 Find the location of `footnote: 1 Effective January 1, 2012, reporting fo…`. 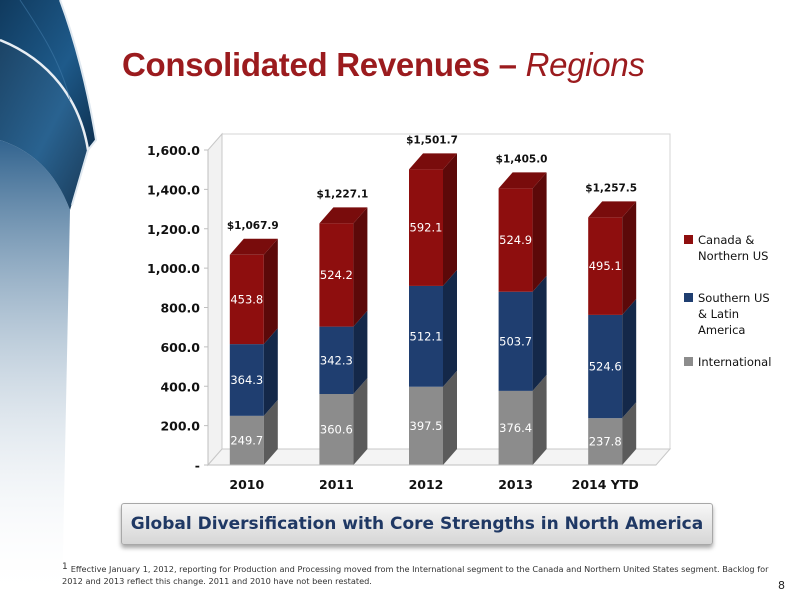

footnote: 1 Effective January 1, 2012, reporting fo… is located at coordinates (417, 574).